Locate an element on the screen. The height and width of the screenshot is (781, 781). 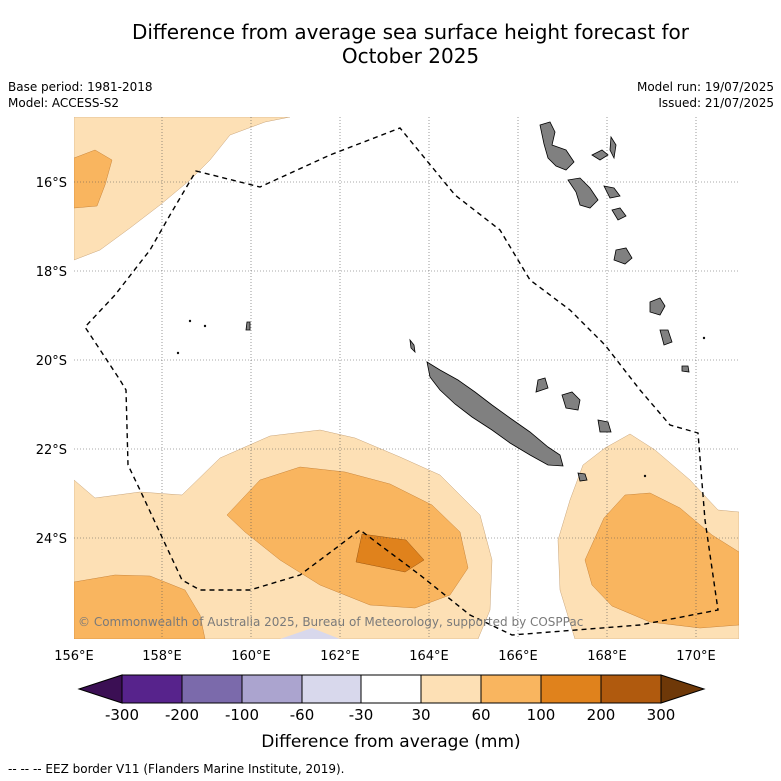
x-tick-label: 156°E is located at coordinates (74, 656).